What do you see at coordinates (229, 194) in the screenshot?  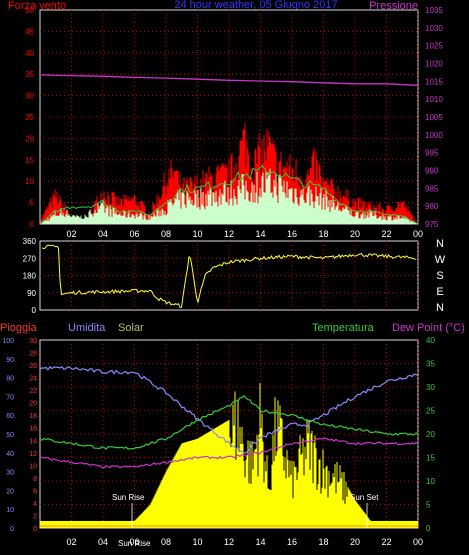 I see `wind-avg-line` at bounding box center [229, 194].